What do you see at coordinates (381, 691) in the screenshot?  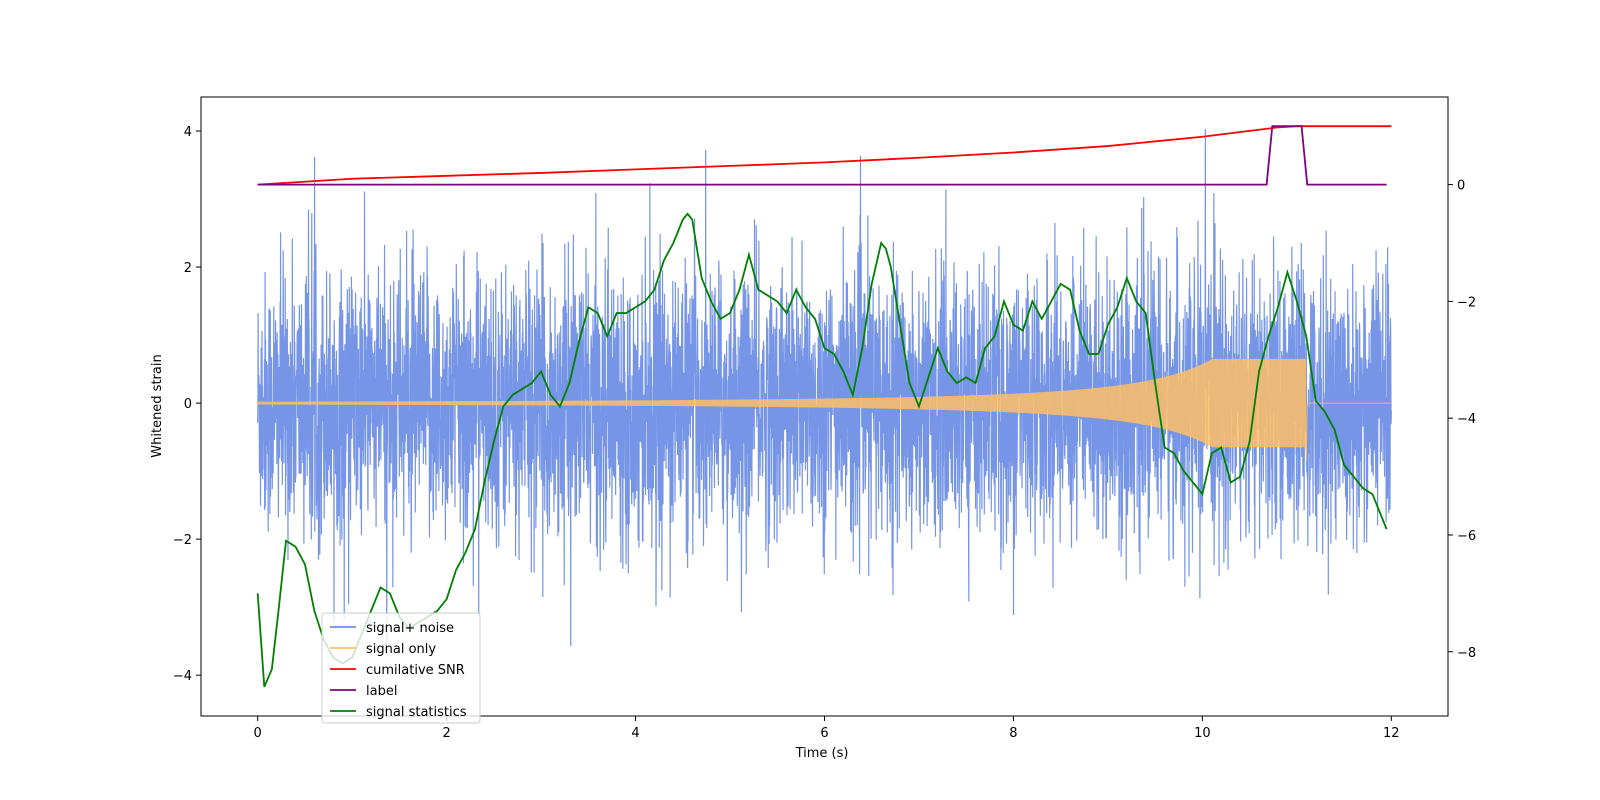 I see `legend-item-label: label` at bounding box center [381, 691].